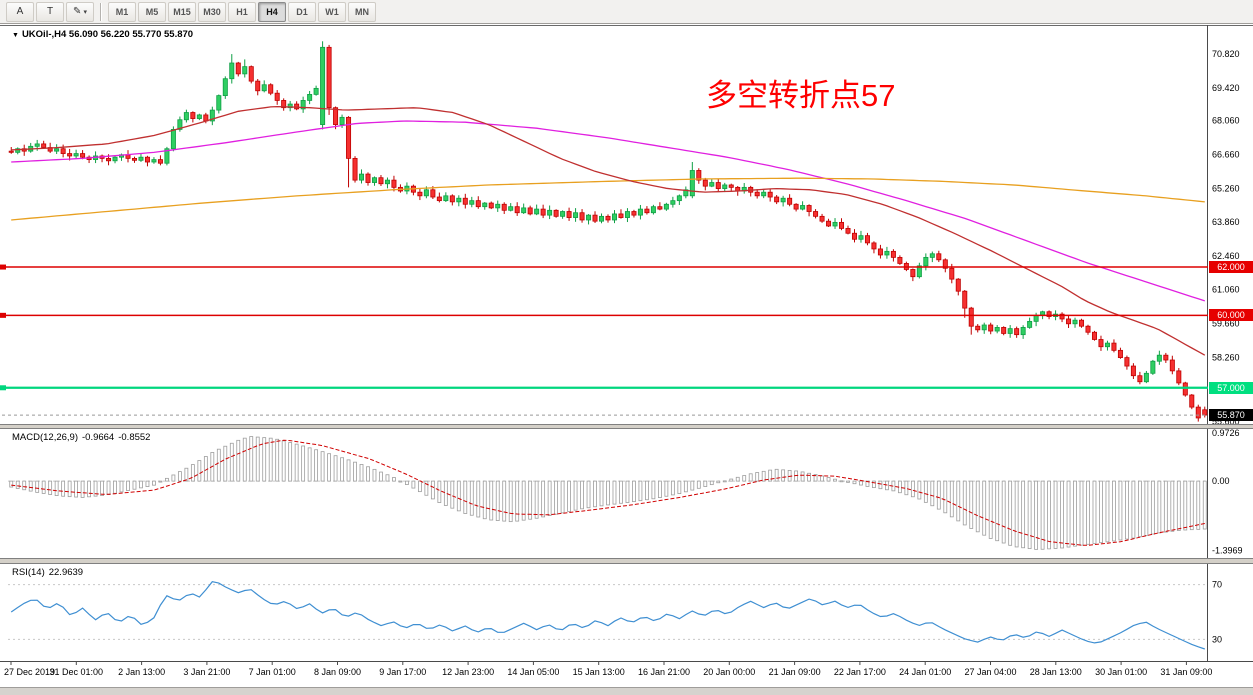  I want to click on timeframe-m5: M5, so click(152, 11).